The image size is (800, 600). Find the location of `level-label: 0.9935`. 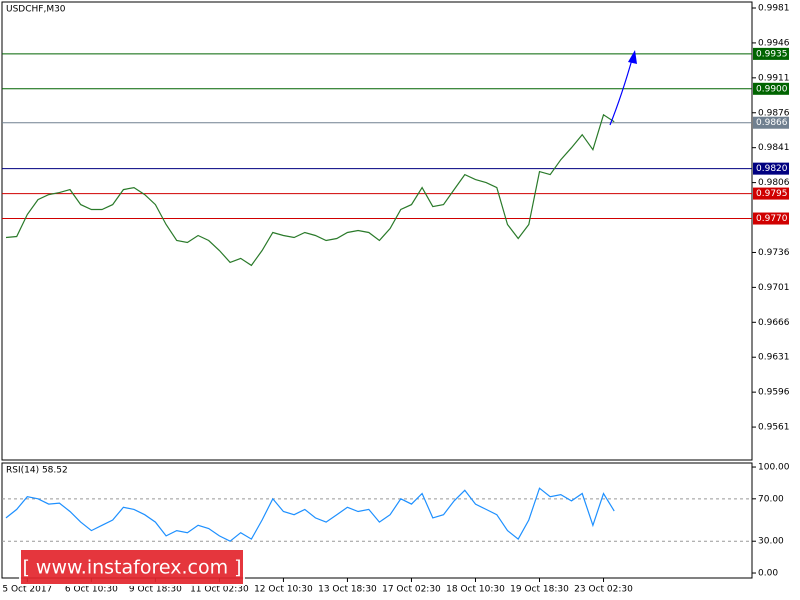

level-label: 0.9935 is located at coordinates (772, 54).